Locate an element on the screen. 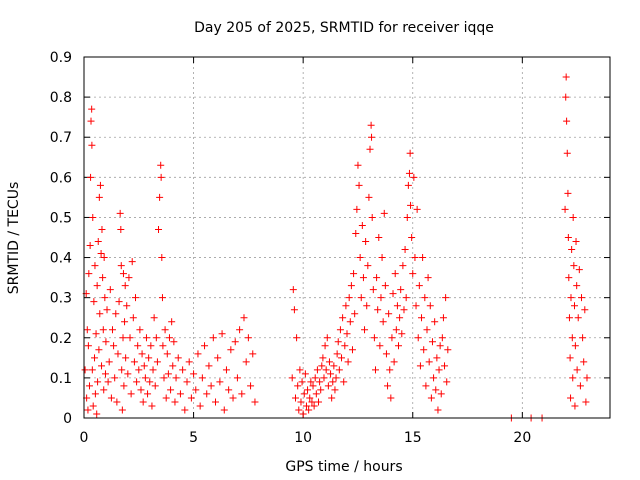 This screenshot has height=480, width=640. x-tick-label: 0 is located at coordinates (84, 438).